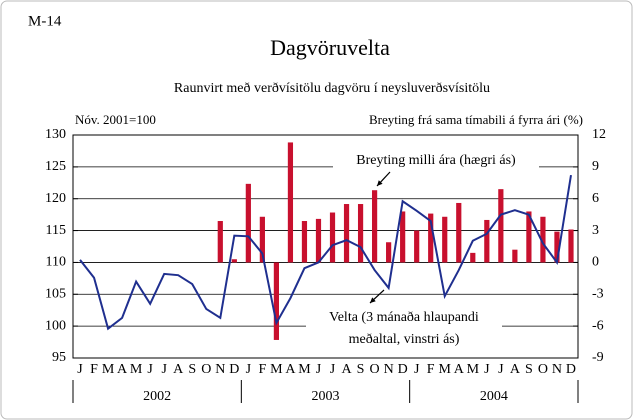  I want to click on annotation: Breyting milli ára (hægri ás), so click(436, 160).